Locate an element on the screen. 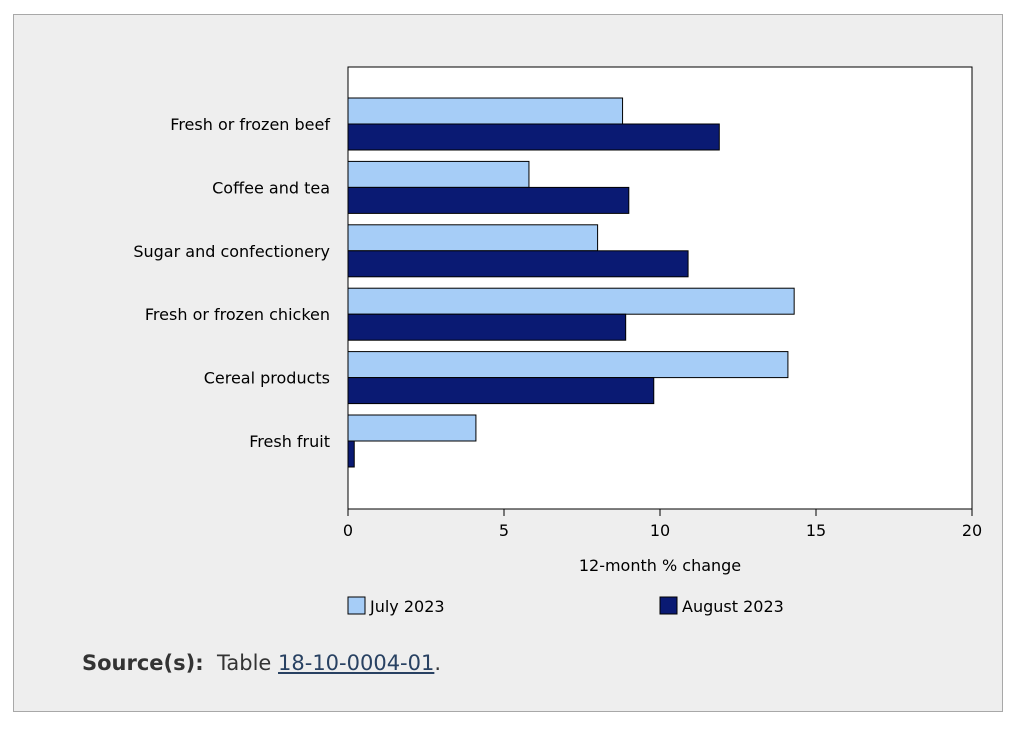 This screenshot has height=735, width=1024. category-label: Fresh fruit is located at coordinates (289, 441).